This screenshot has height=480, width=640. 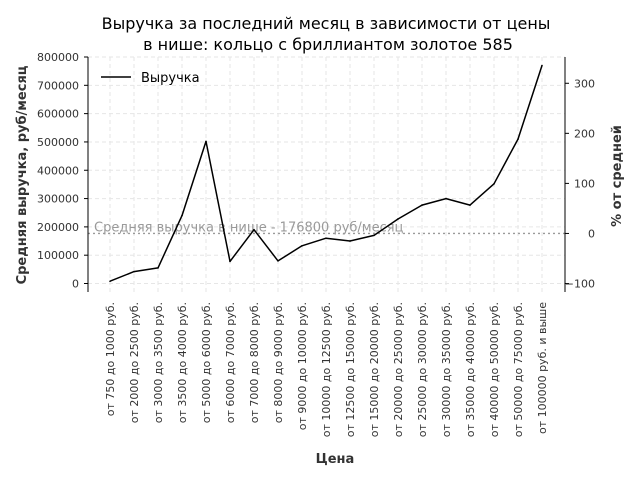 What do you see at coordinates (278, 362) in the screenshot?
I see `x-tick-label: от 8000 до 9000 руб.` at bounding box center [278, 362].